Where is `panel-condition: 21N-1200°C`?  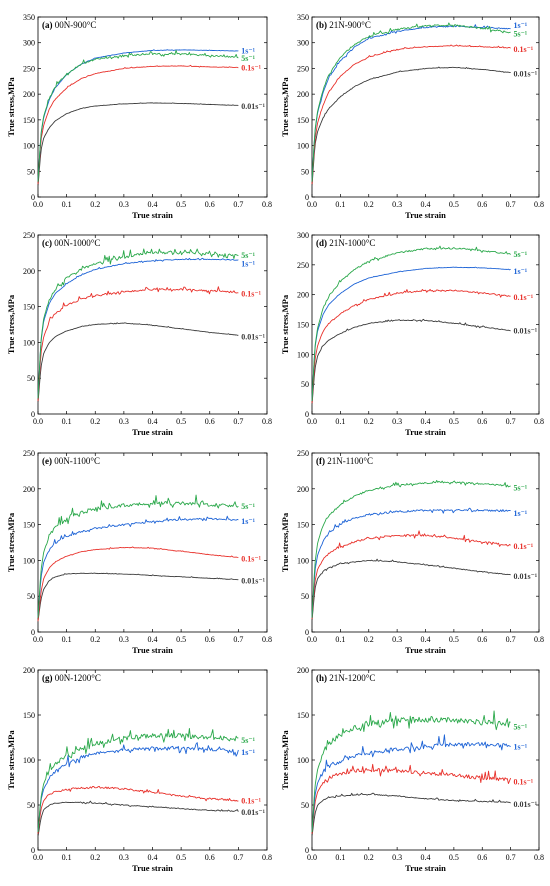 panel-condition: 21N-1200°C is located at coordinates (352, 678).